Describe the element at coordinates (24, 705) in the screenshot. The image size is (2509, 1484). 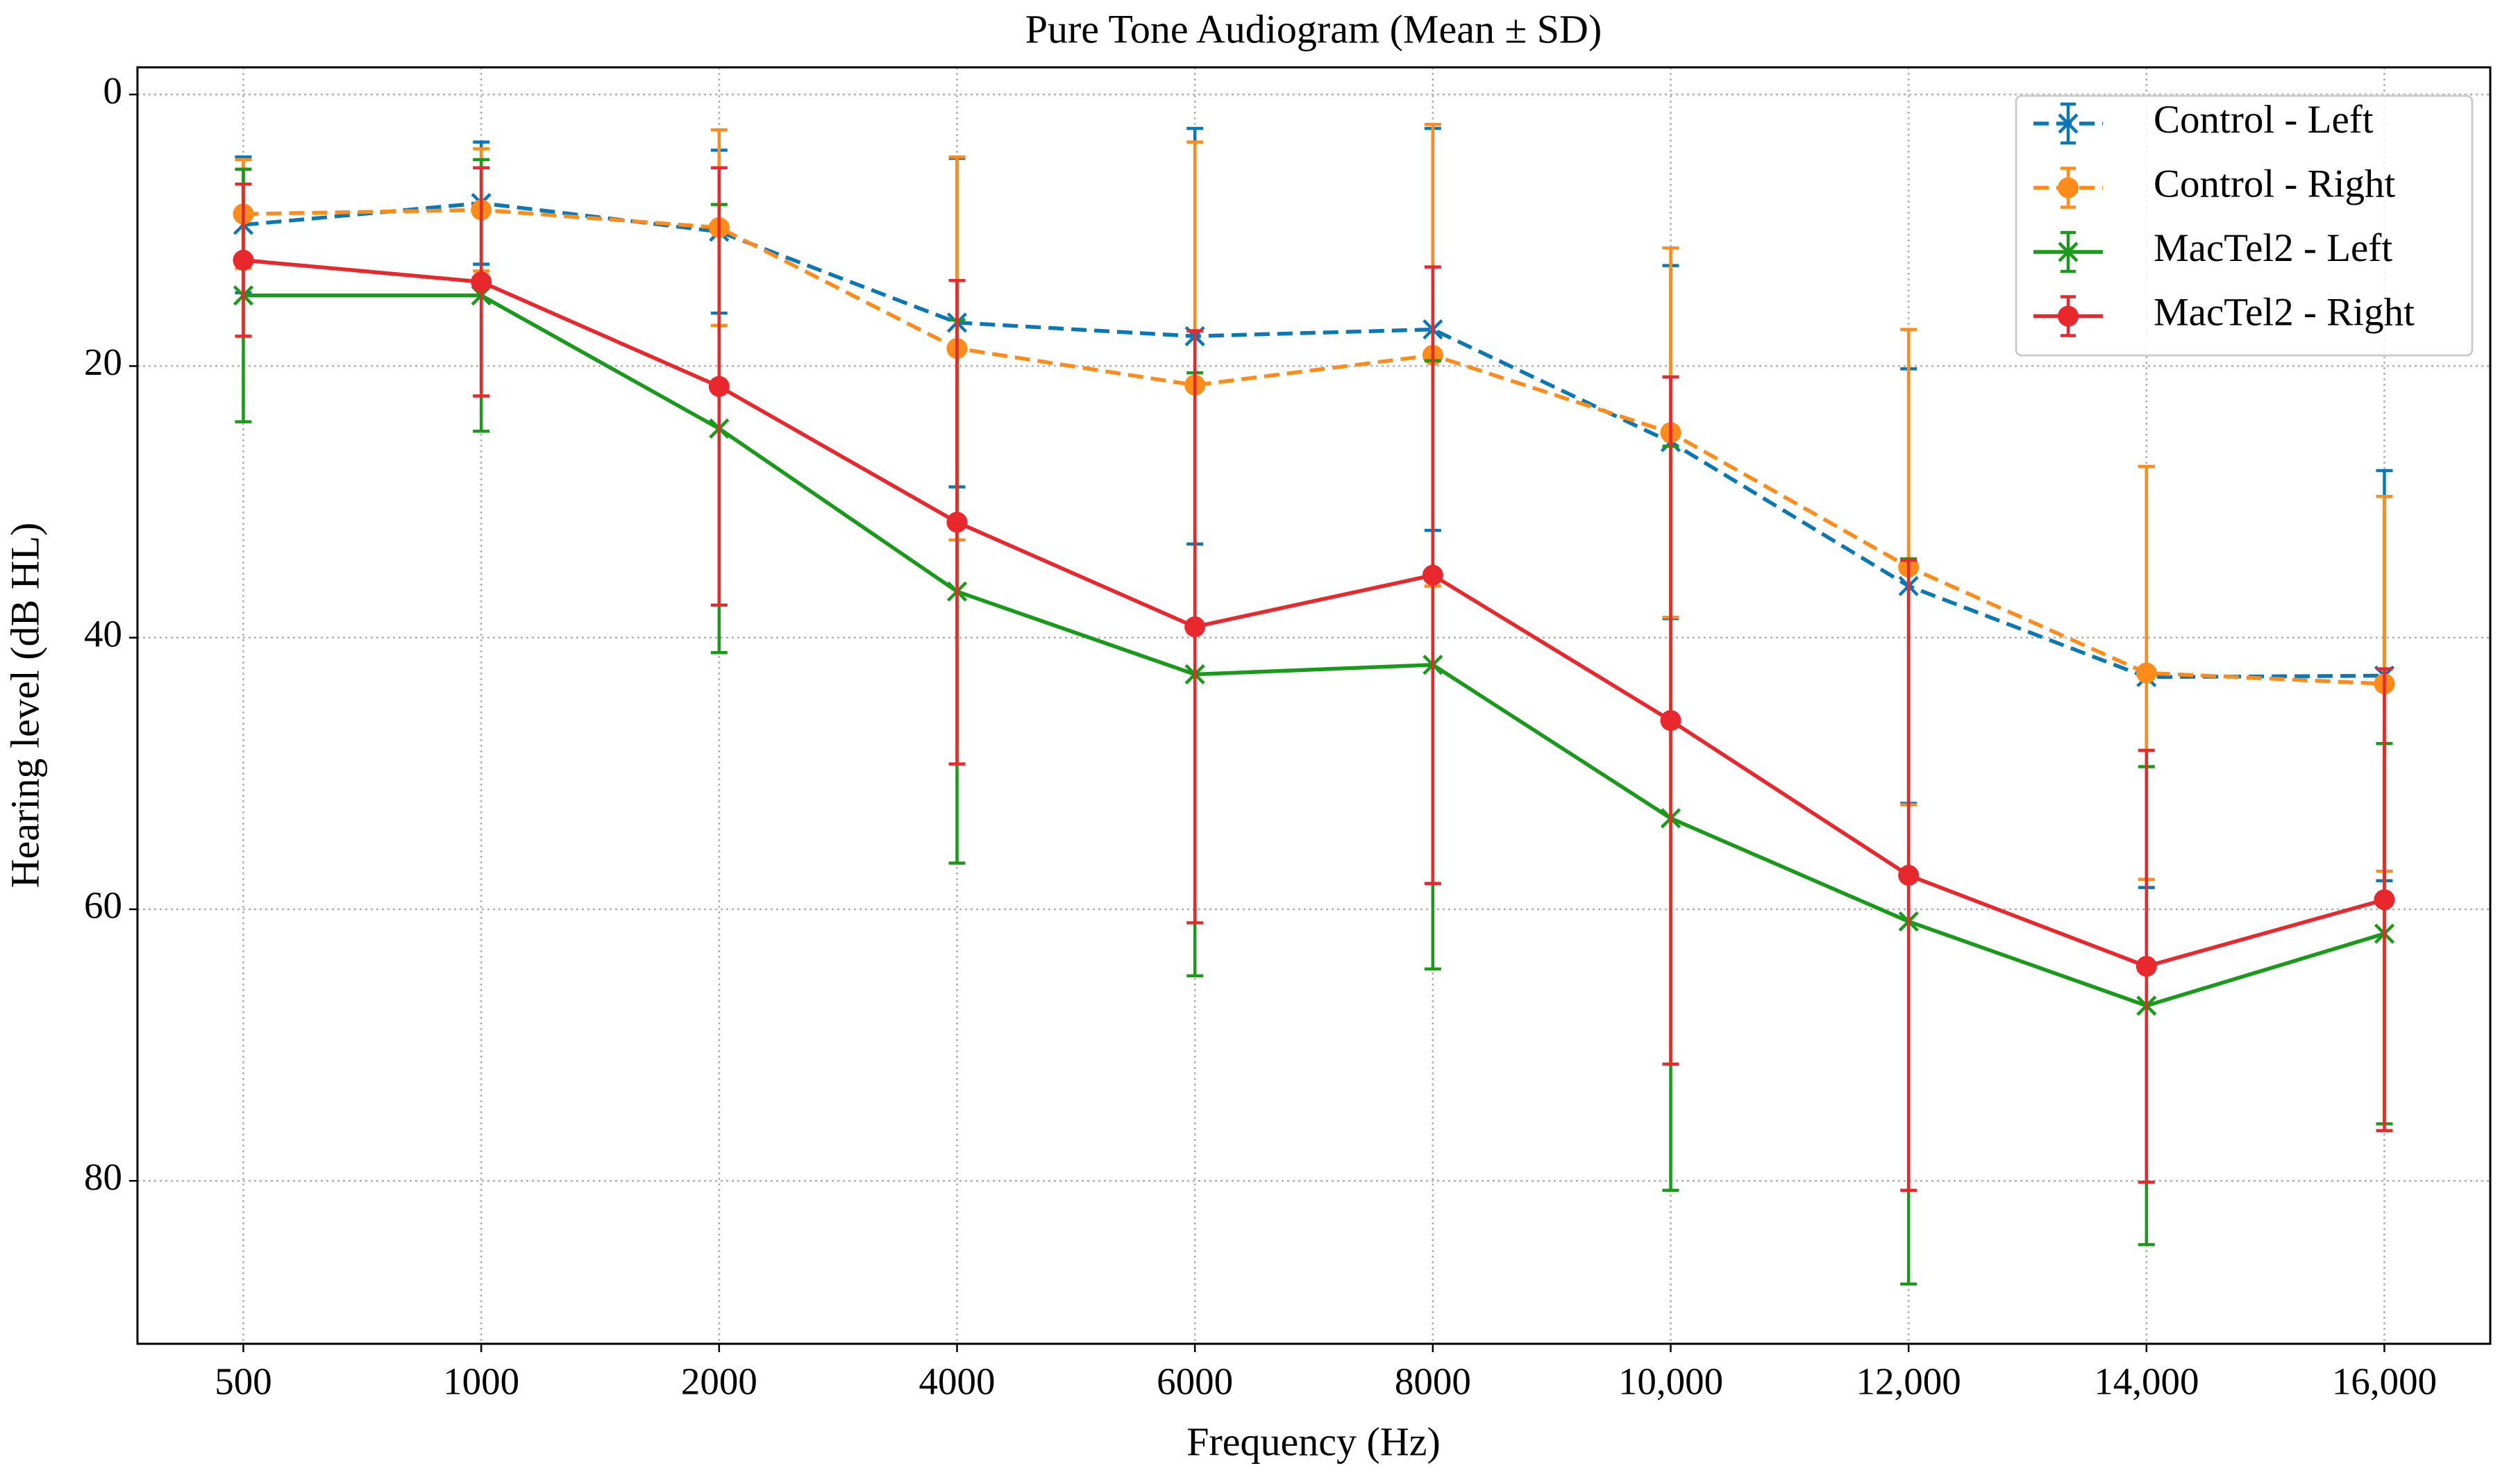
I see `y-axis-label: Hearing level (dB HL)` at that location.